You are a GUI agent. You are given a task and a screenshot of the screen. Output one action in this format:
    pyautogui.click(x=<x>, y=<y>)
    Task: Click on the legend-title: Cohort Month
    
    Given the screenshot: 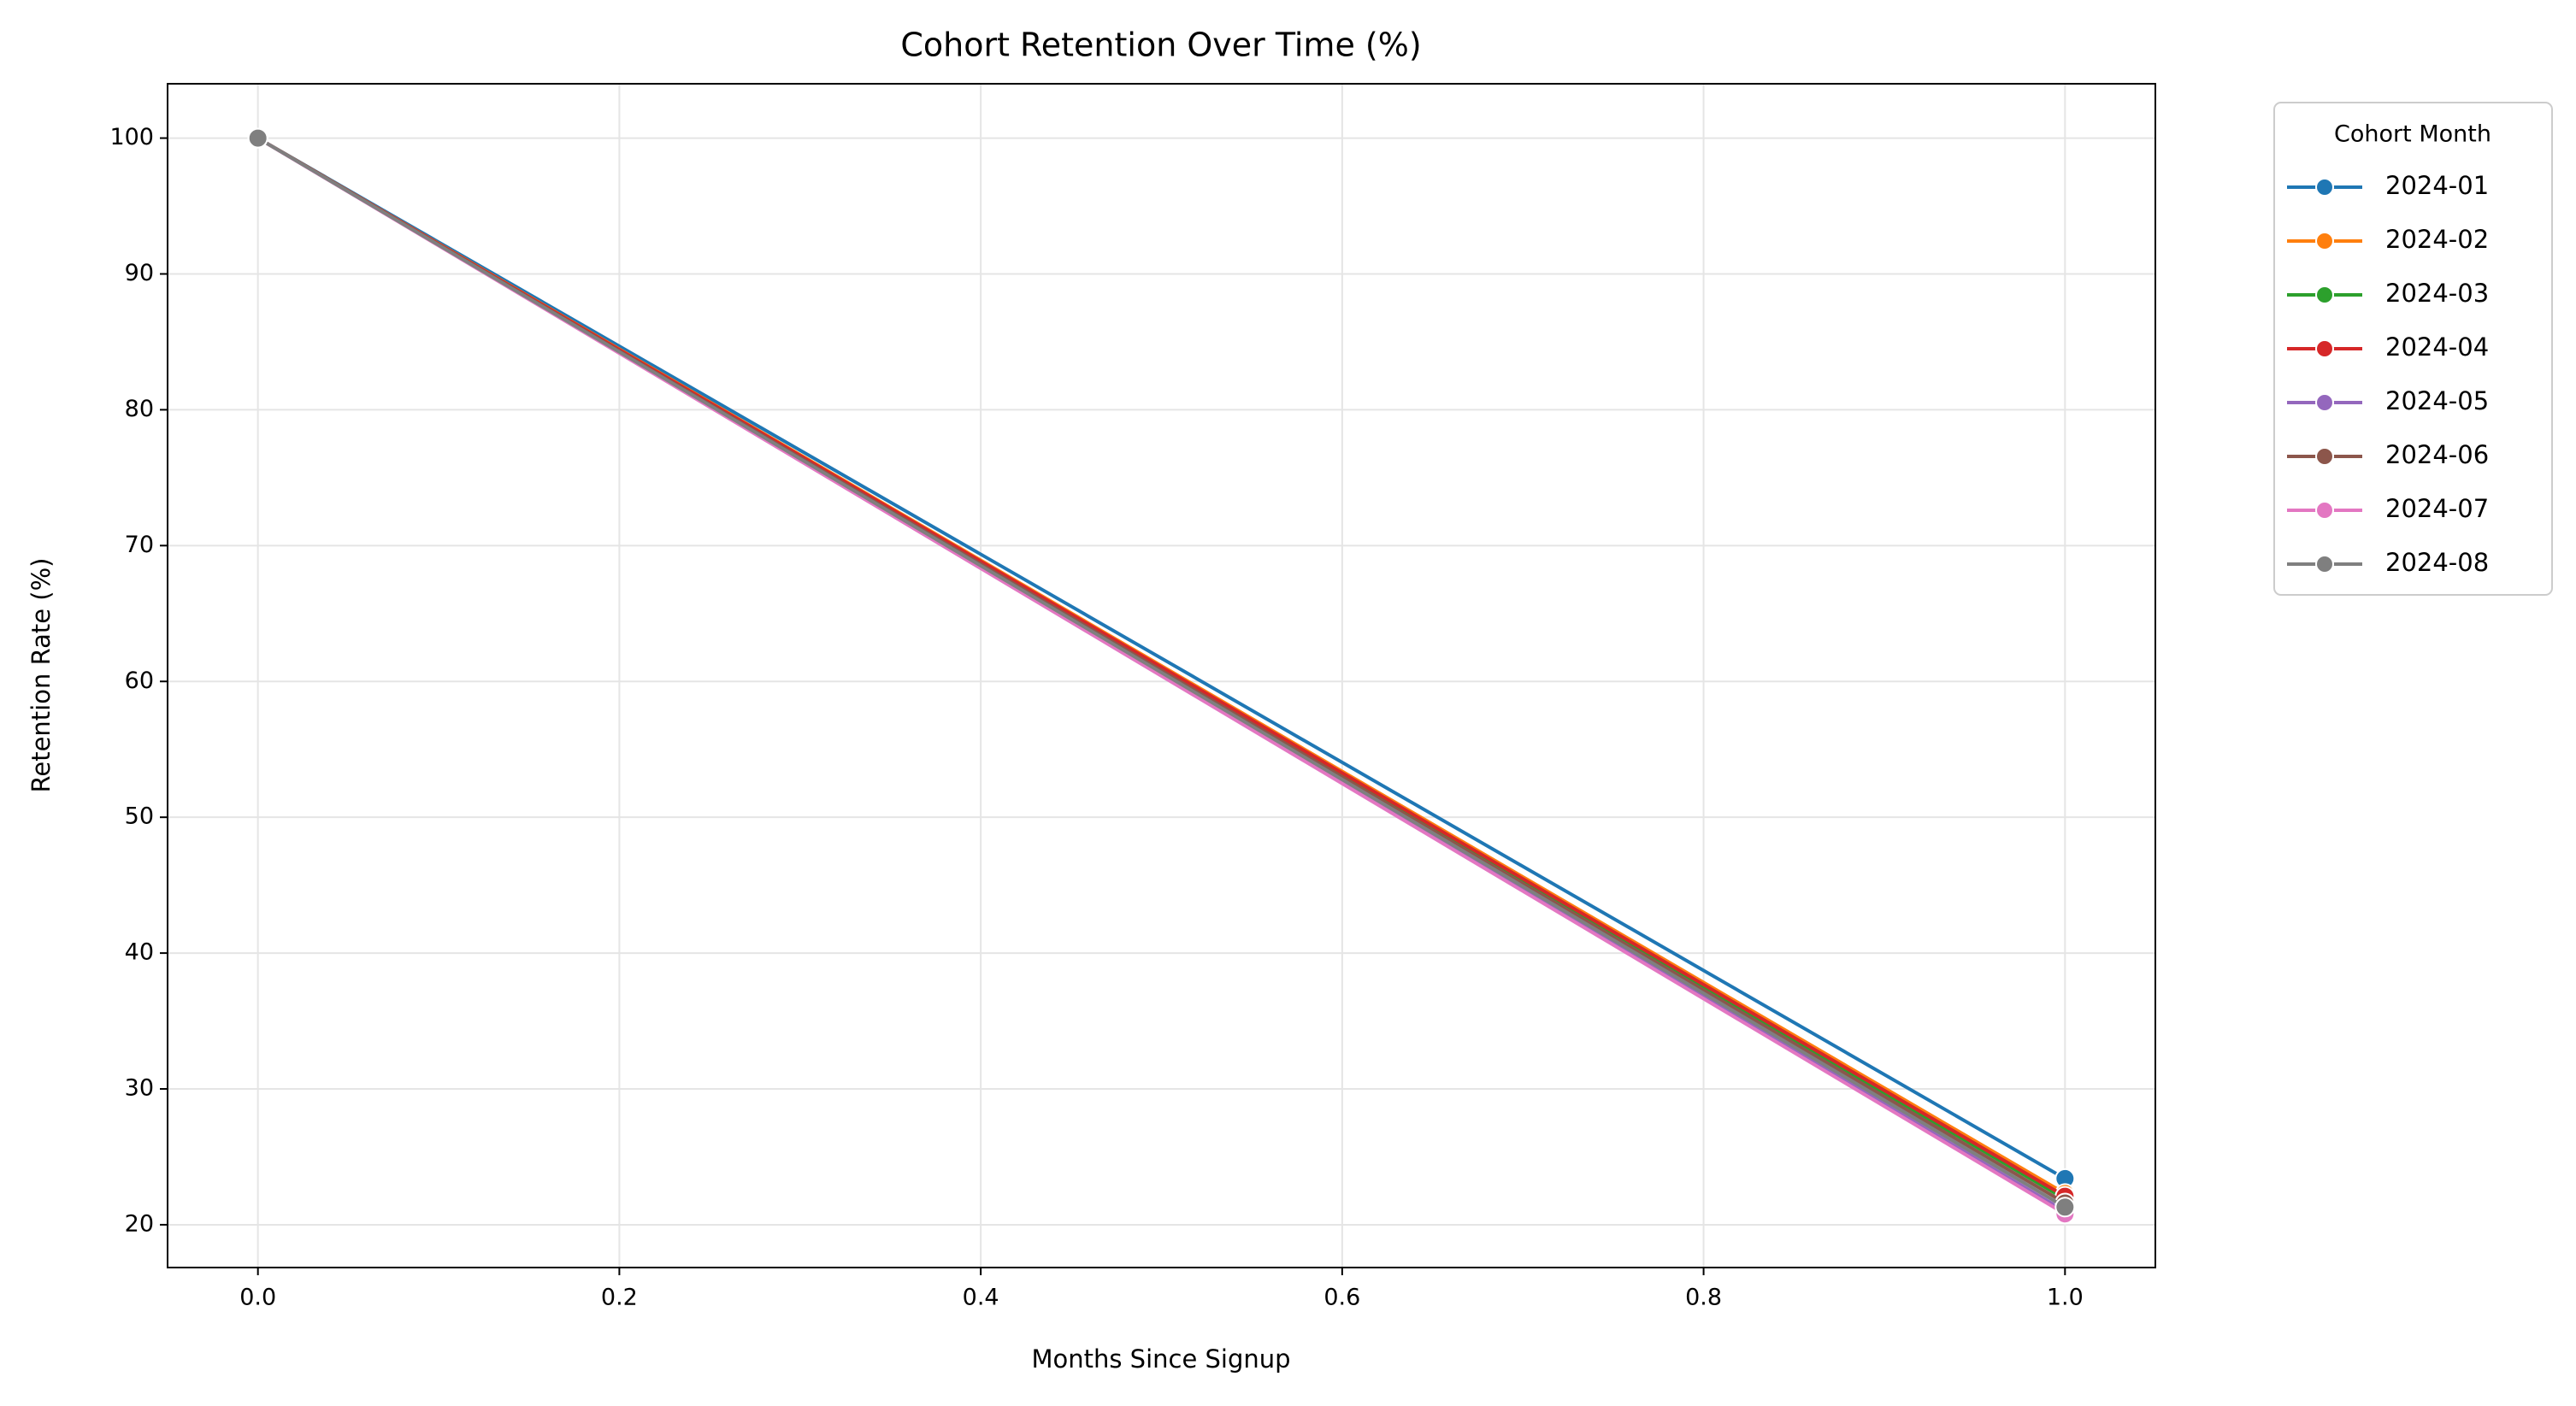 What is the action you would take?
    pyautogui.click(x=2412, y=134)
    